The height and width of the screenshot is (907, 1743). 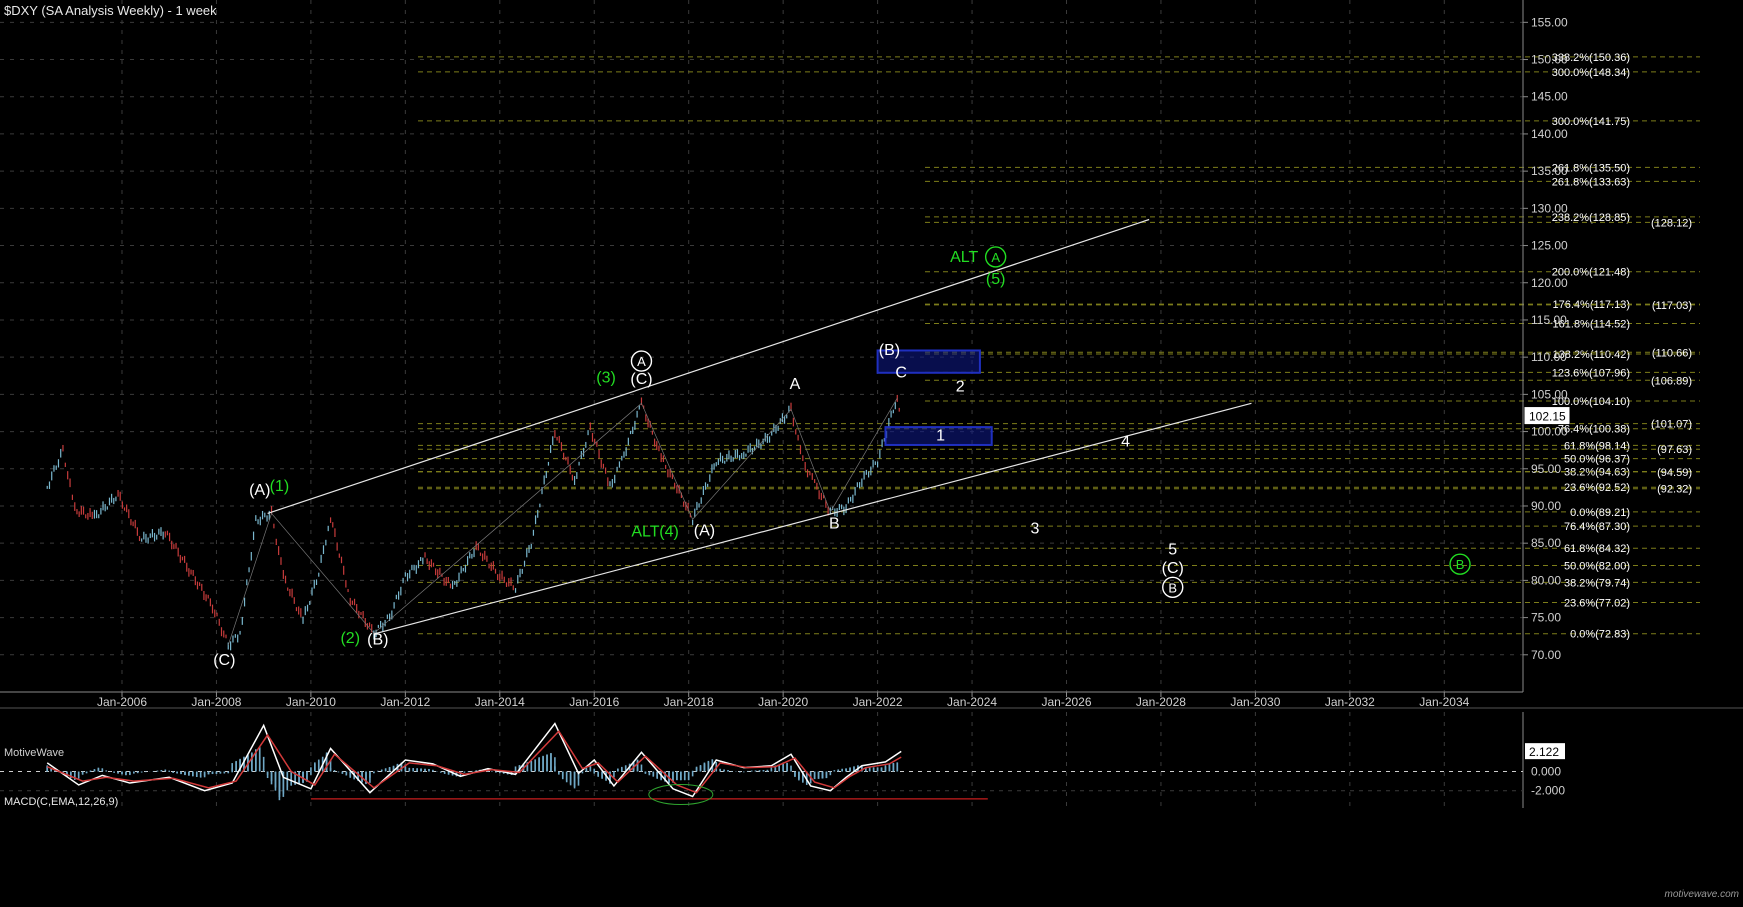 I want to click on macd-y-tick-label: -2.000, so click(x=1548, y=791).